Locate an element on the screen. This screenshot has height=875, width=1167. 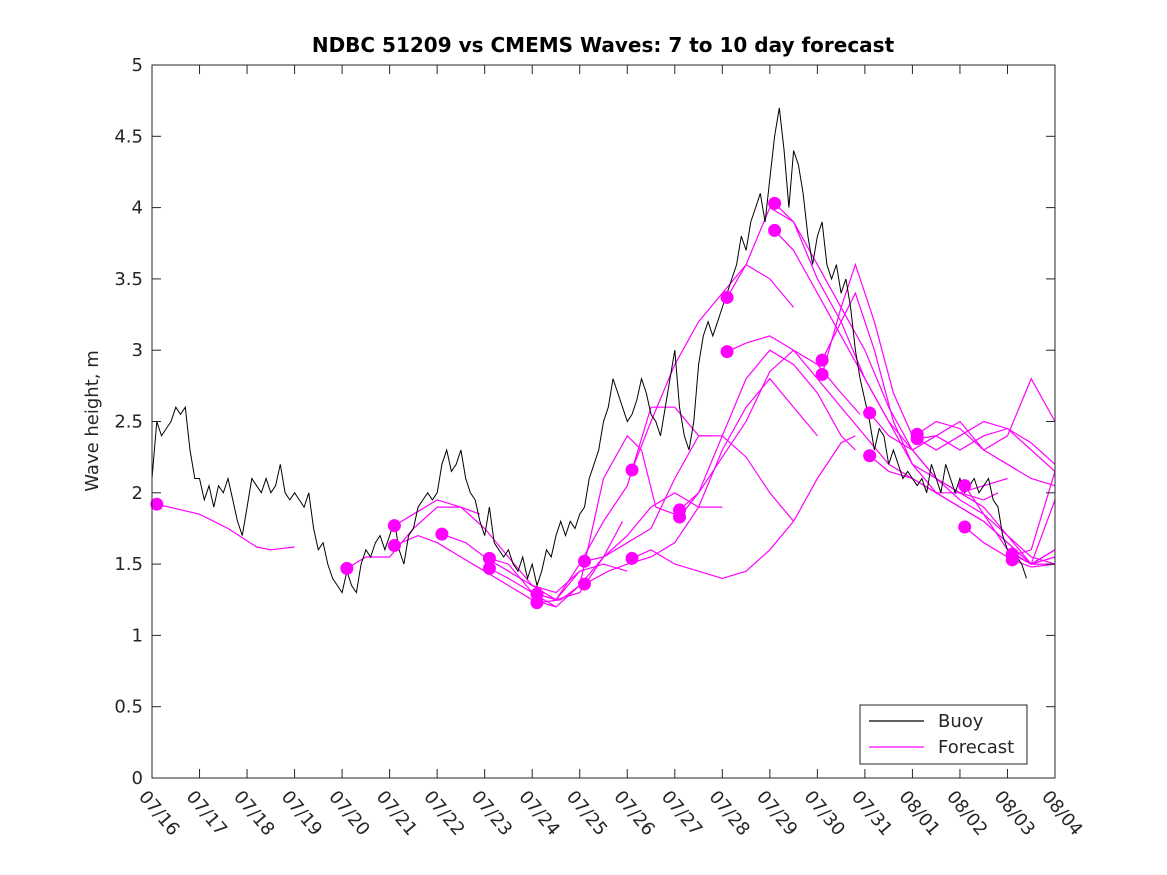
y-tick-label-8: 4 is located at coordinates (137, 208).